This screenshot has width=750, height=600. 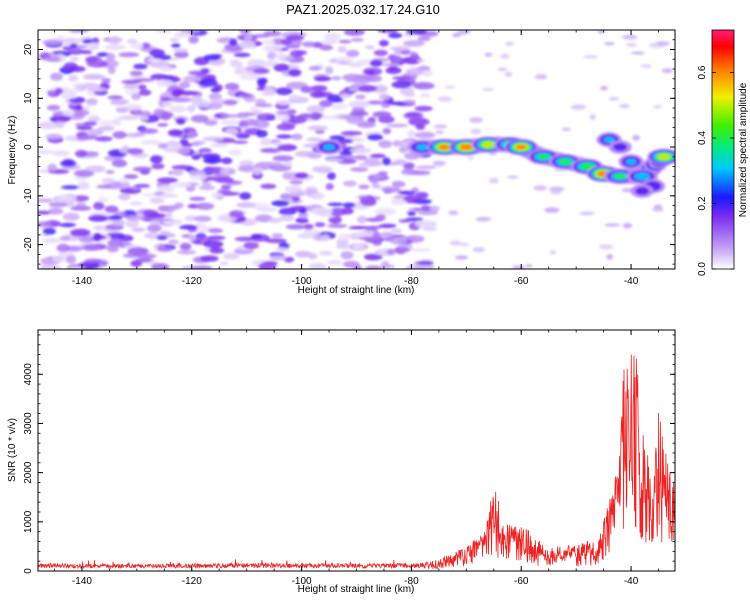 I want to click on colorbar-gradient, so click(x=723, y=149).